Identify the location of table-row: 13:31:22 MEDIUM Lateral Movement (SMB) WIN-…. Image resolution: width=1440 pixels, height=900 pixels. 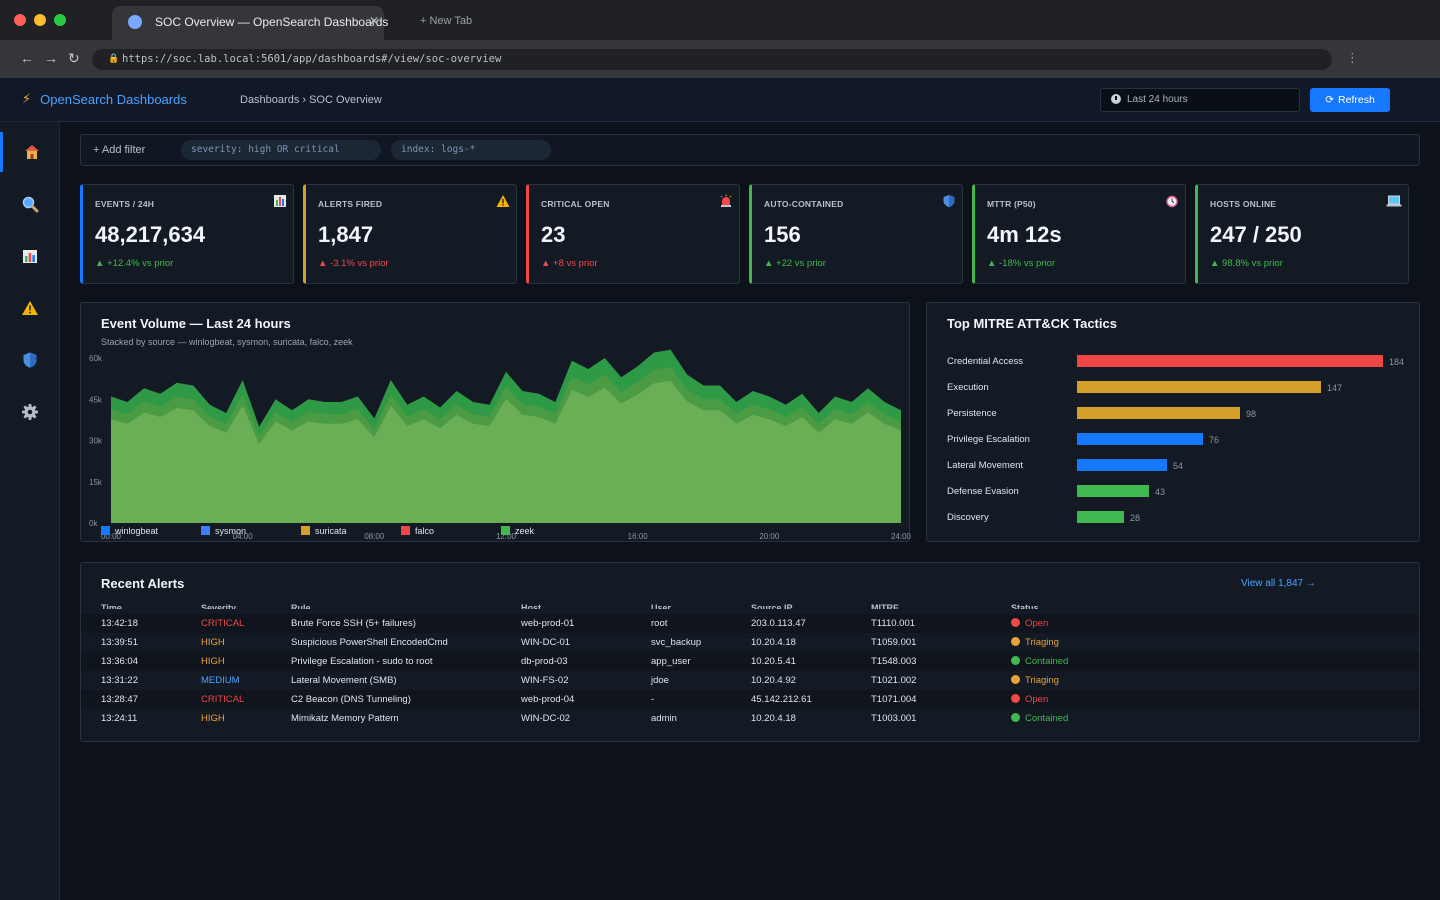
(750, 680).